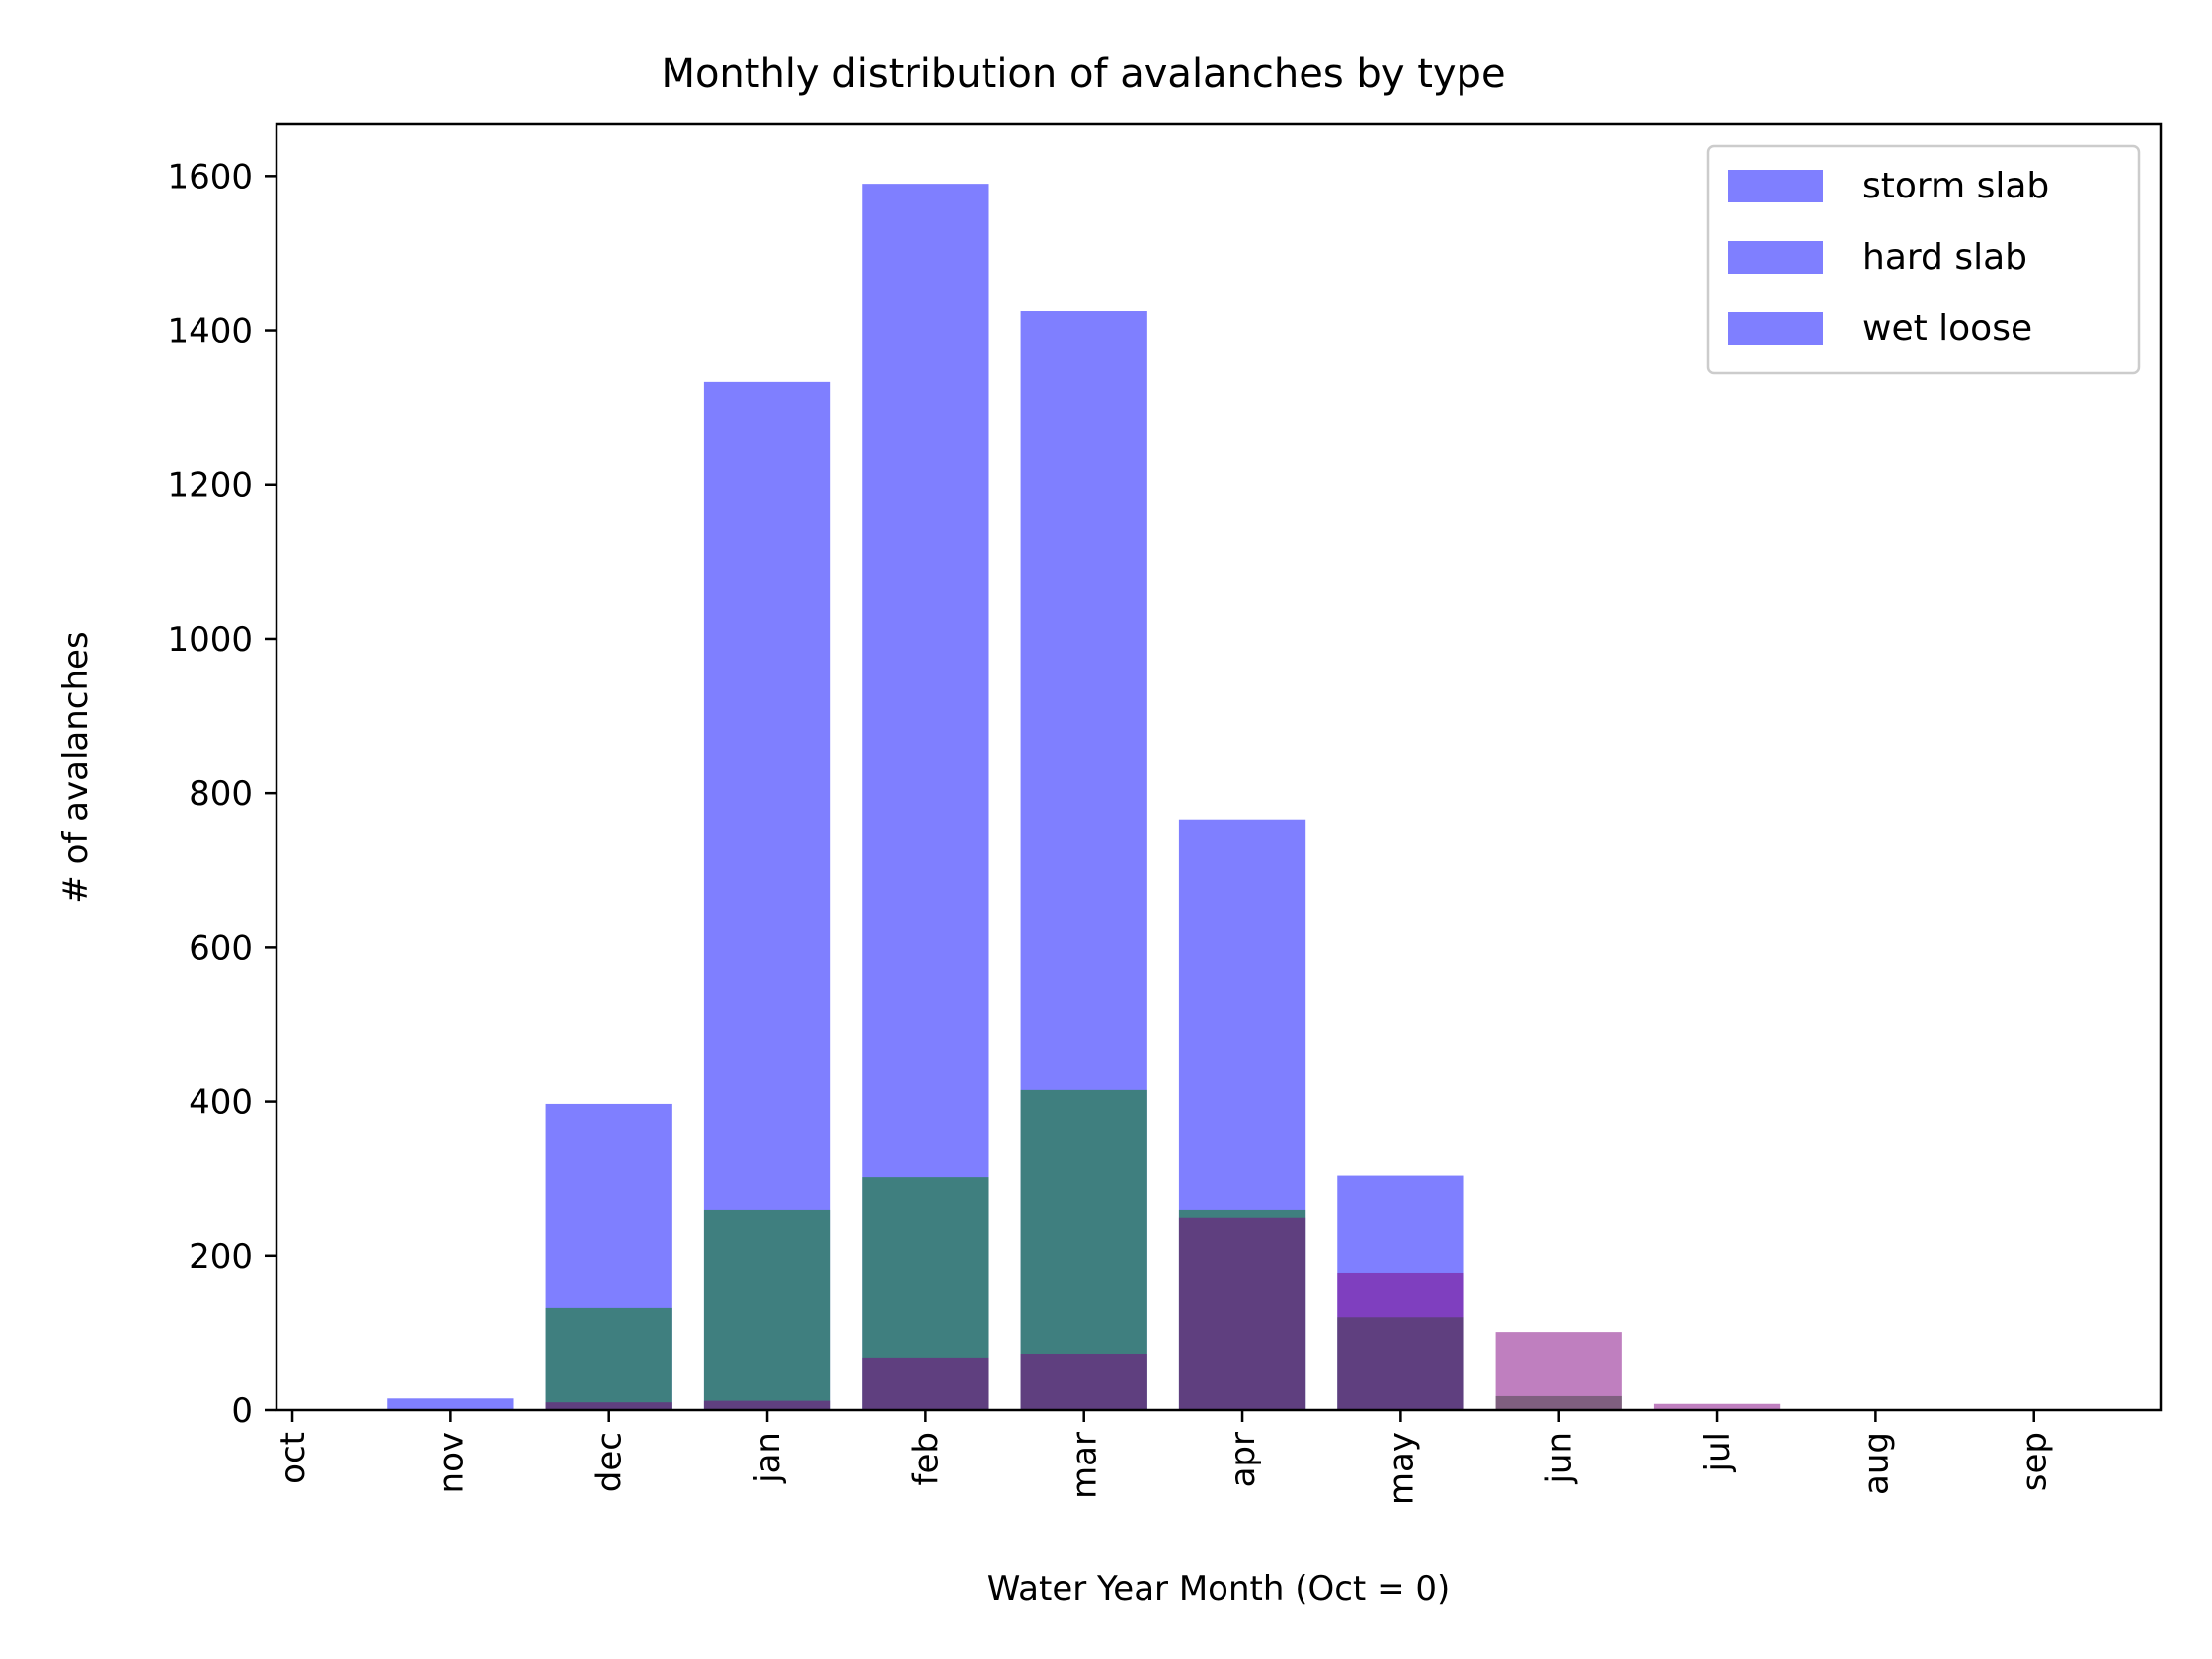 This screenshot has height=1659, width=2212. Describe the element at coordinates (1243, 1459) in the screenshot. I see `x-tick-label-apr: apr` at that location.